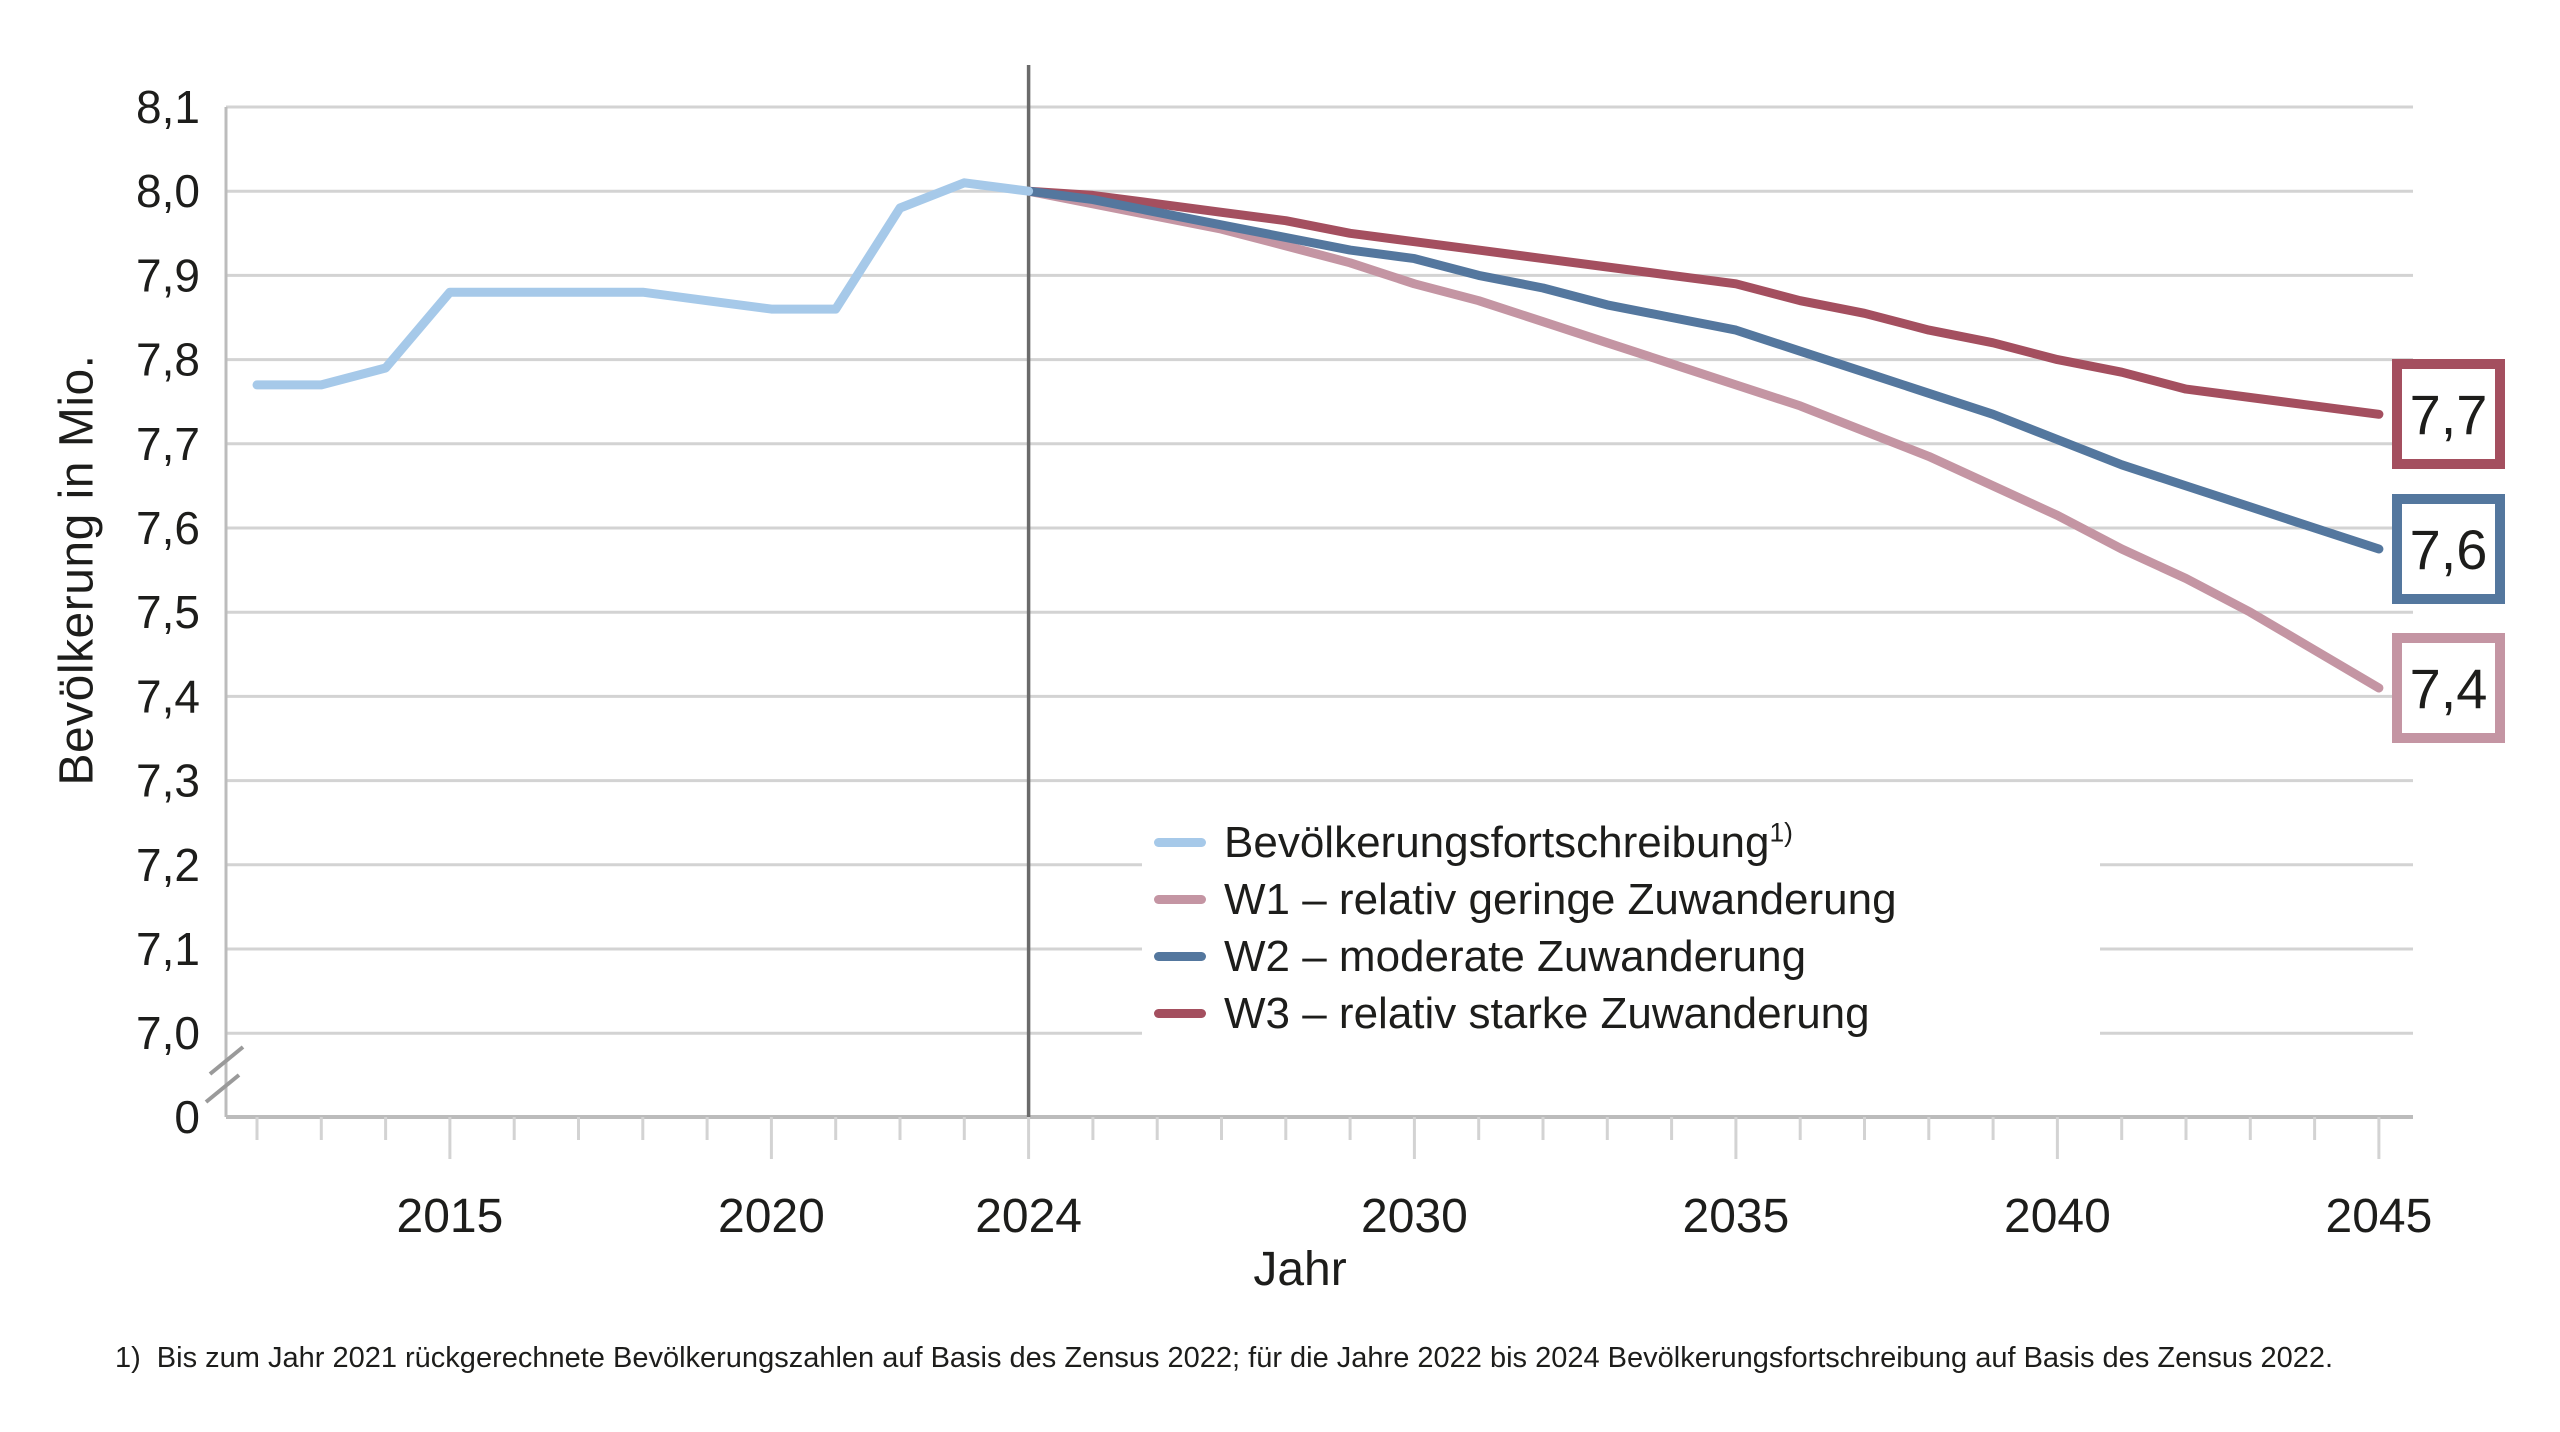 The width and height of the screenshot is (2560, 1432). I want to click on legend-swatch-w2, so click(1180, 956).